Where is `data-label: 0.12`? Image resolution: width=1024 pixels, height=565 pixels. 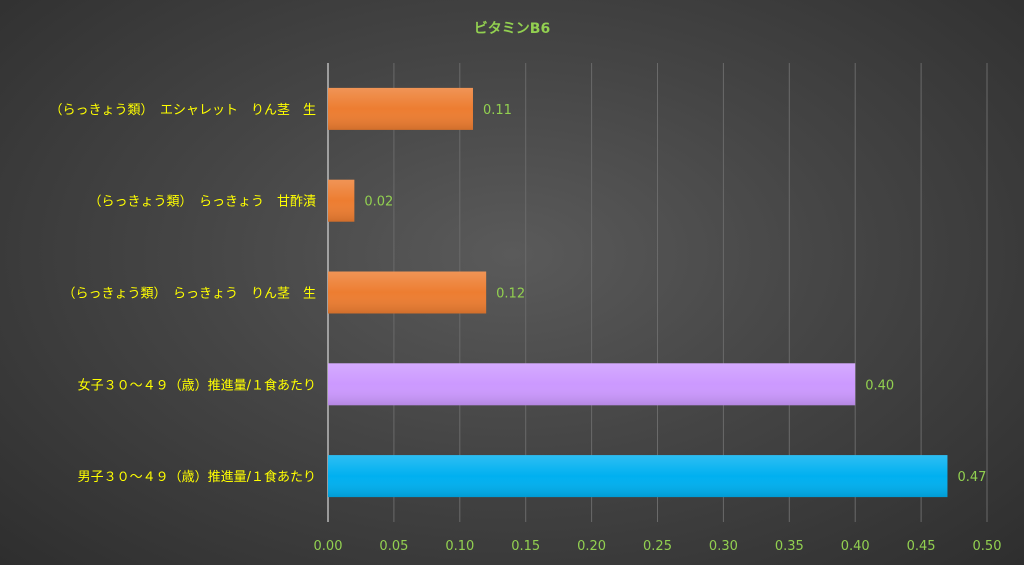
data-label: 0.12 is located at coordinates (510, 294).